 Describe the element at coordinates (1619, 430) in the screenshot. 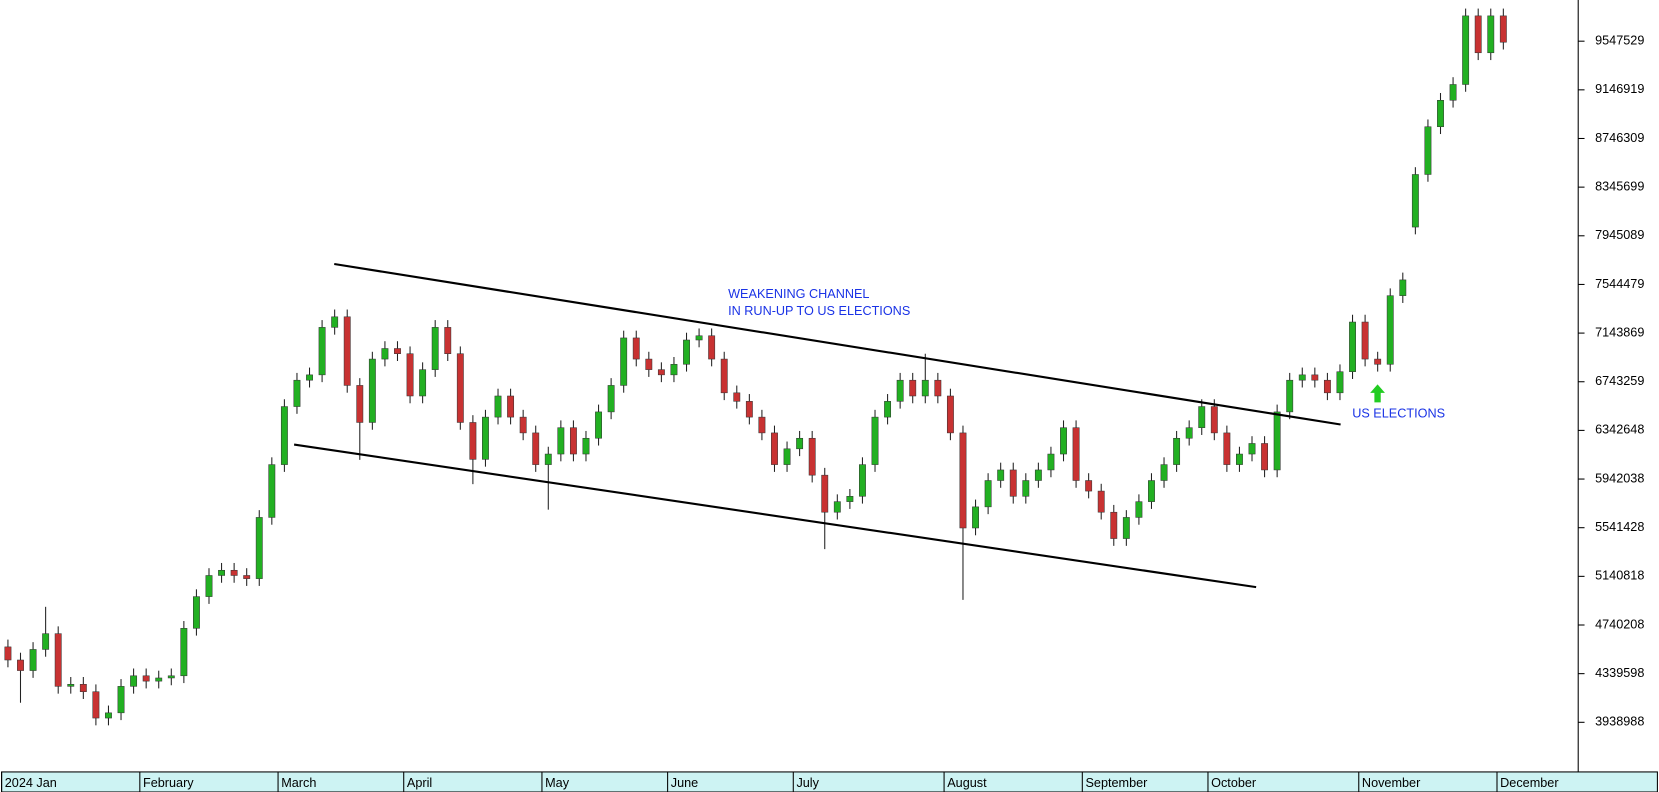

I see `y-tick-label: 6342648` at that location.